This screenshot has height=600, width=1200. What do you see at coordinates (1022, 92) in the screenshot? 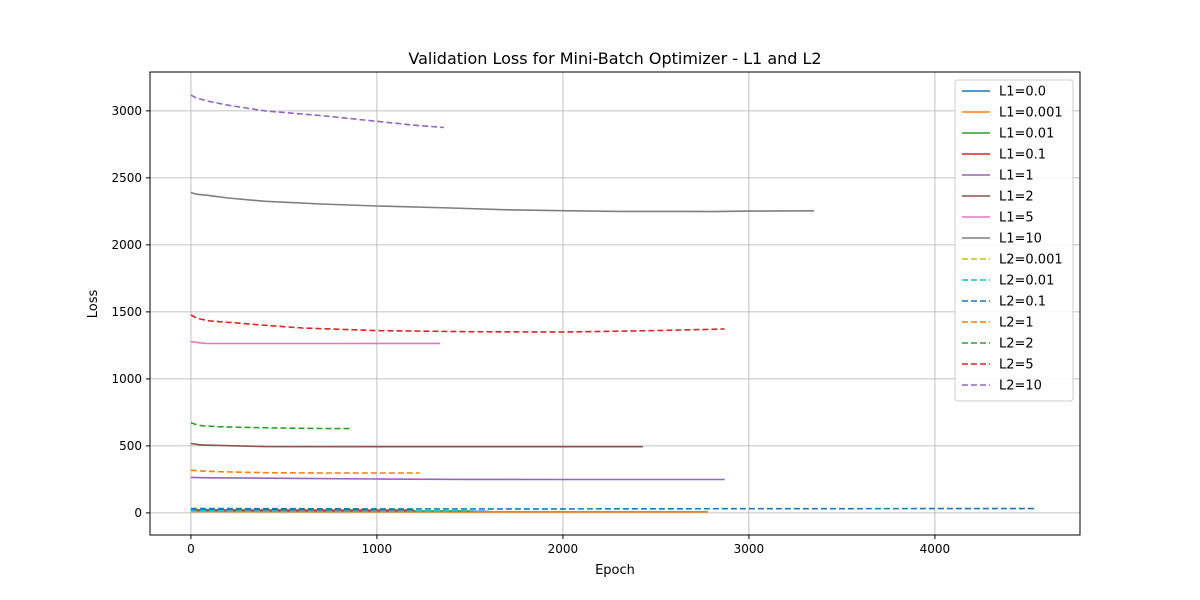
I see `legend-label: L1=0.0` at bounding box center [1022, 92].